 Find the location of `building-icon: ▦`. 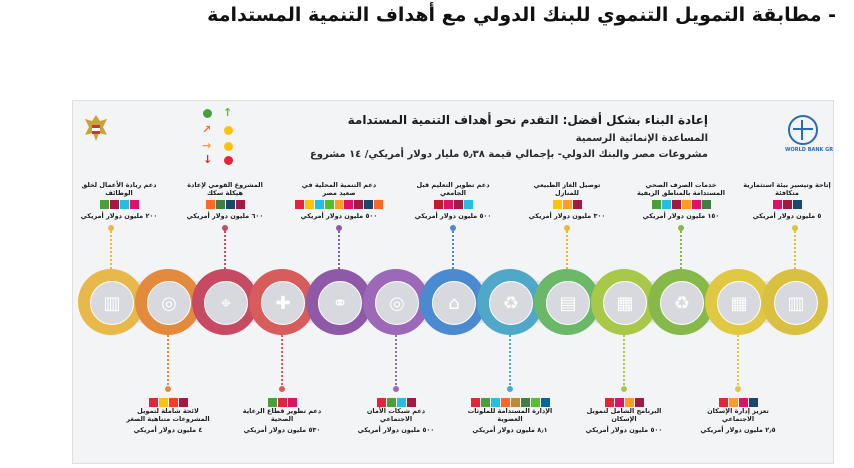

building-icon: ▦ is located at coordinates (625, 303).